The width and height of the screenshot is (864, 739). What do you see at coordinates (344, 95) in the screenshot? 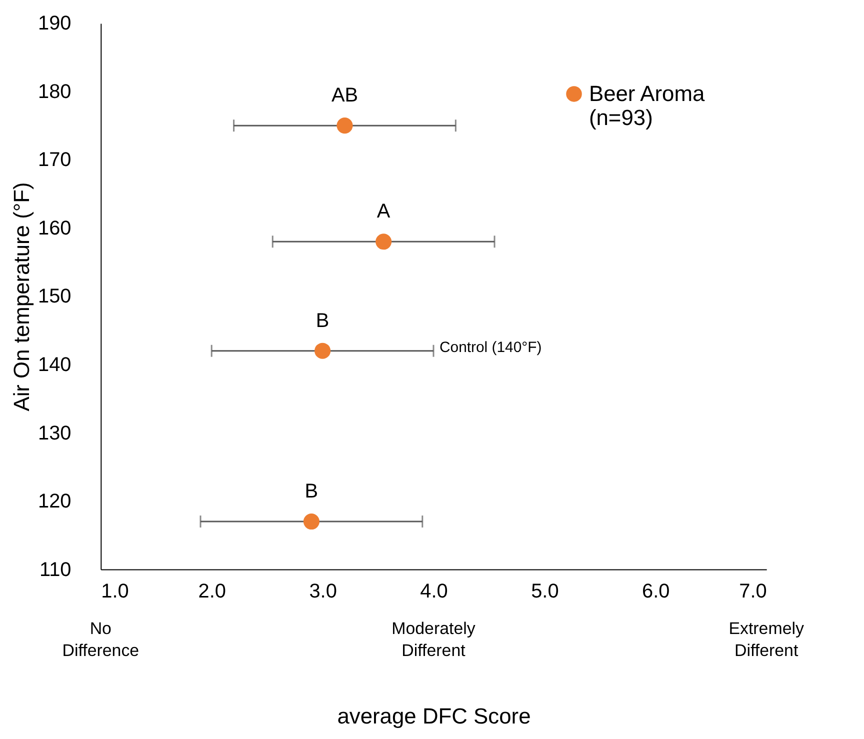
I see `annotation: AB` at bounding box center [344, 95].